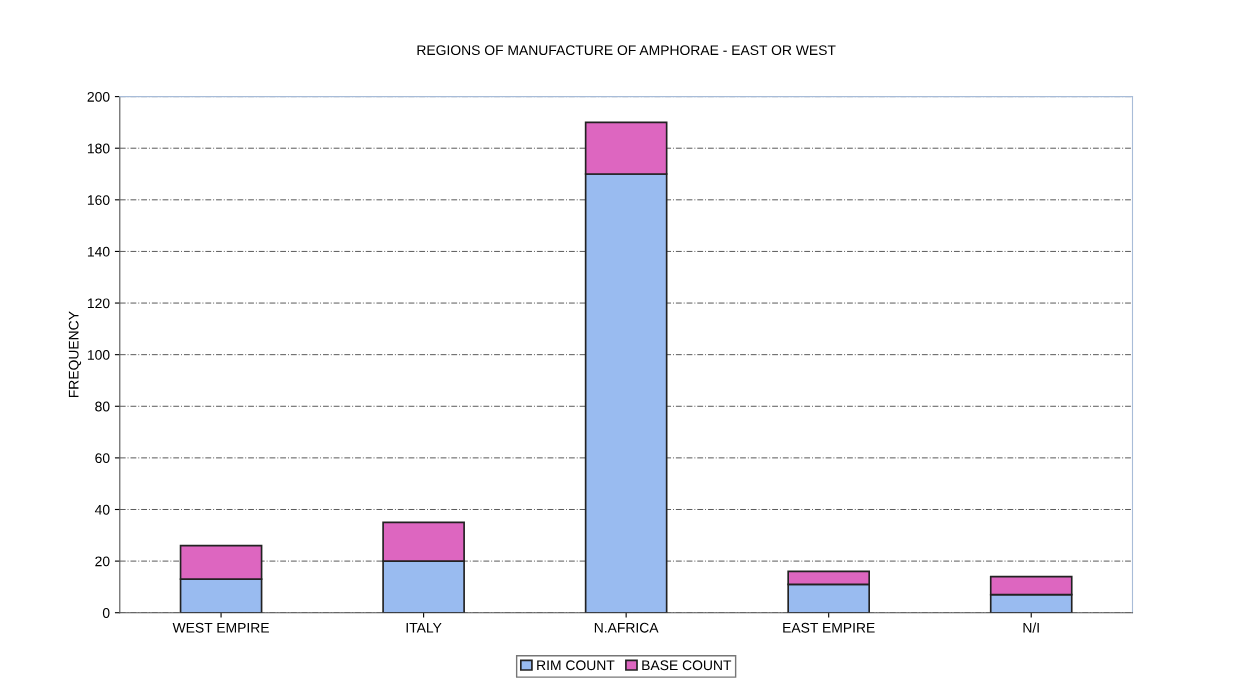 The image size is (1235, 690). I want to click on y-axis-title: FREQUENCY, so click(75, 354).